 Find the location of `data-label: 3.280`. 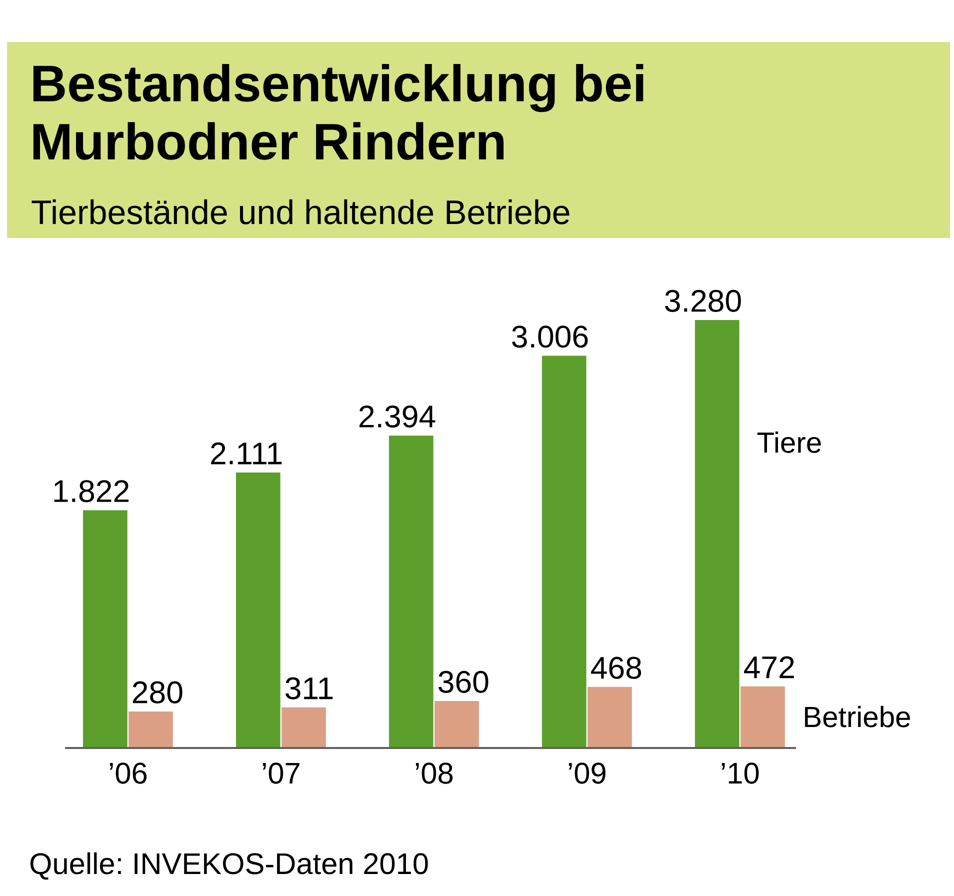

data-label: 3.280 is located at coordinates (703, 301).